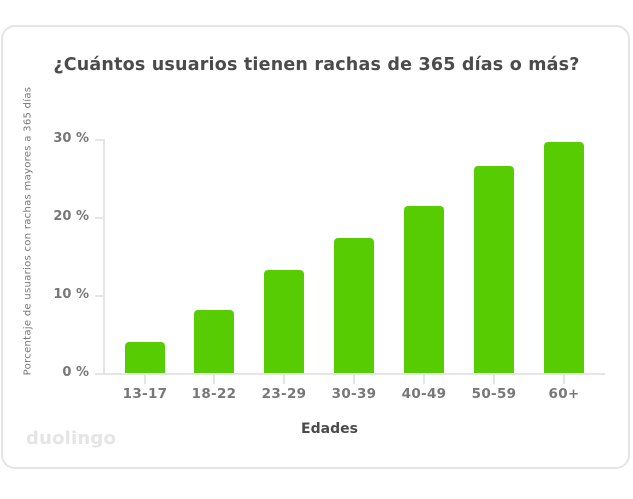  What do you see at coordinates (564, 257) in the screenshot?
I see `bar-60+` at bounding box center [564, 257].